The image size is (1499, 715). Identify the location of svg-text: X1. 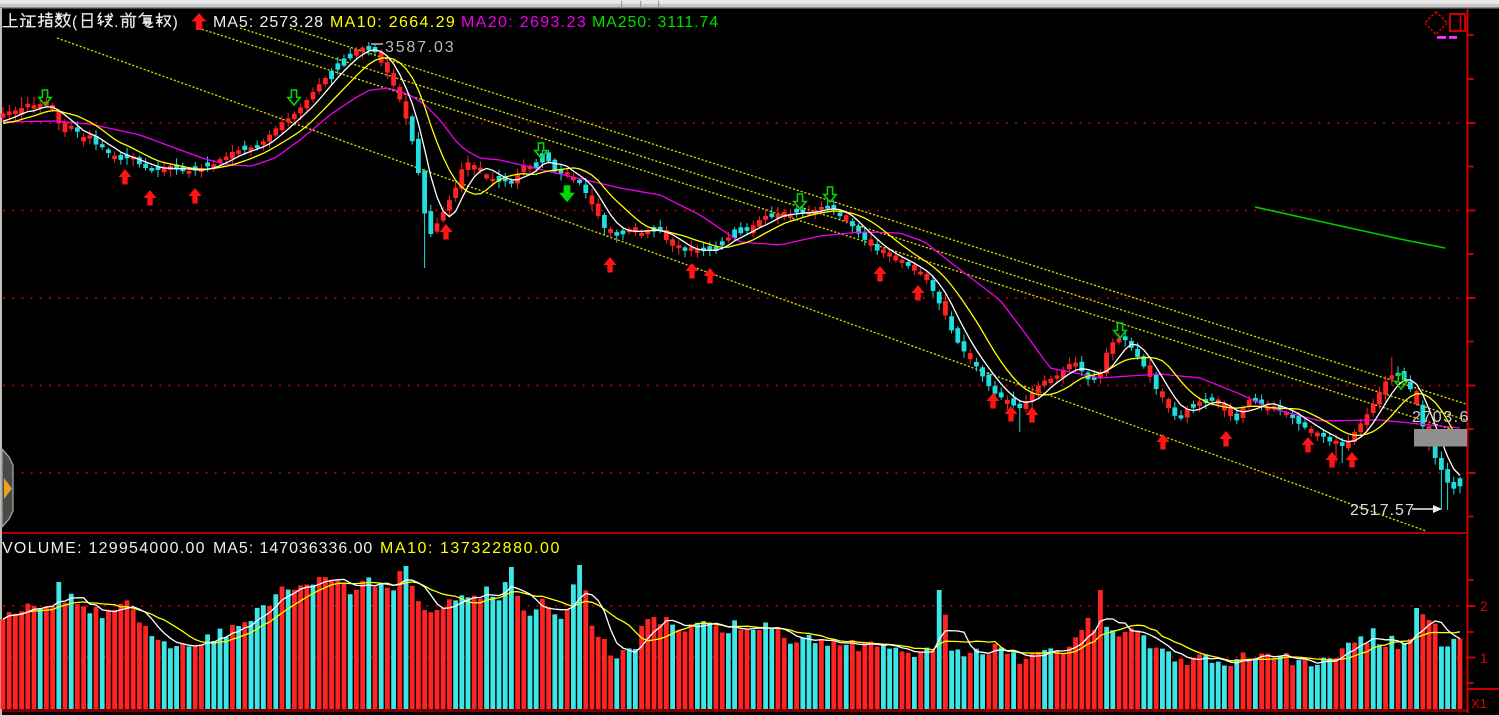
(1479, 703).